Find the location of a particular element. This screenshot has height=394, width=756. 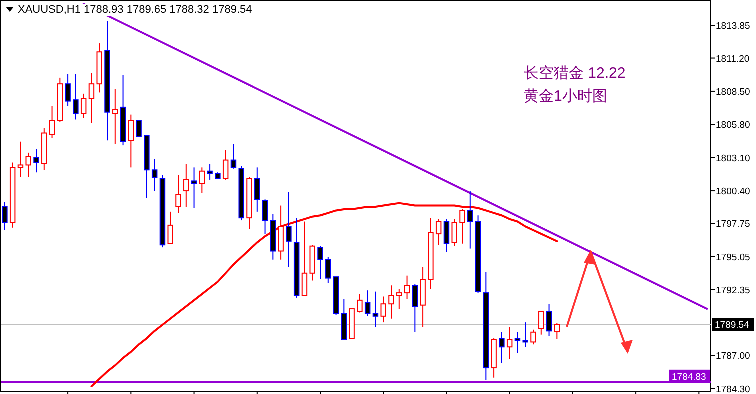

annotation: 长空猎金 12.22 is located at coordinates (575, 73).